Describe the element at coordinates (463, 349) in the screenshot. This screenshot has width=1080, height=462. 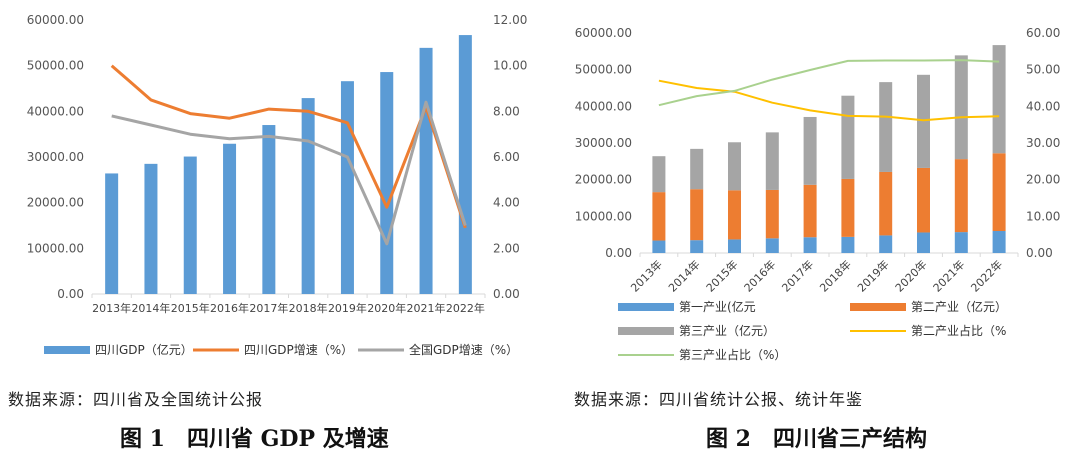
I see `legend-label: 全国GDP增速（%）` at that location.